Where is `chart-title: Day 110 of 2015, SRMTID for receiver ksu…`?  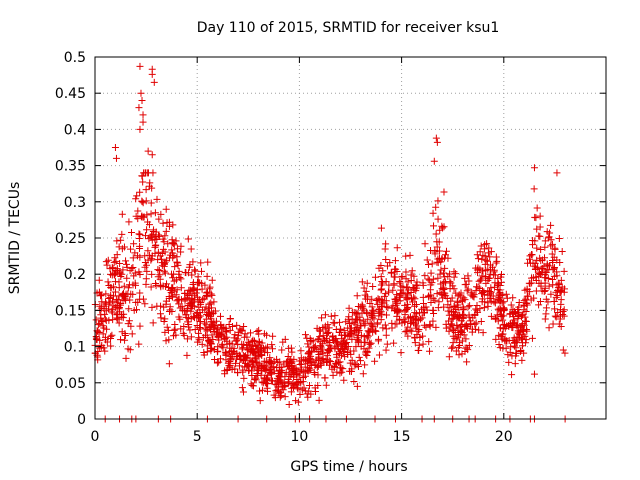 chart-title: Day 110 of 2015, SRMTID for receiver ksu… is located at coordinates (348, 28).